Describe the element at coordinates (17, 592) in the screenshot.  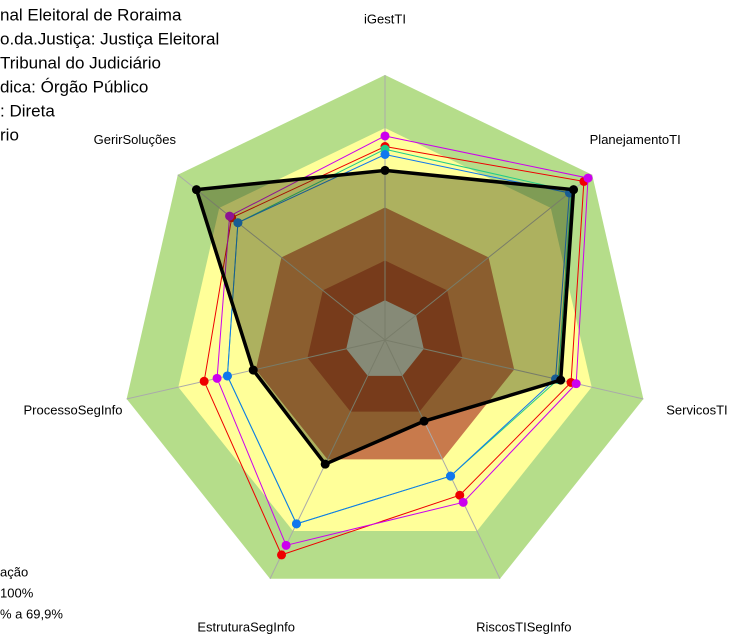
I see `legend-line: 100%` at that location.